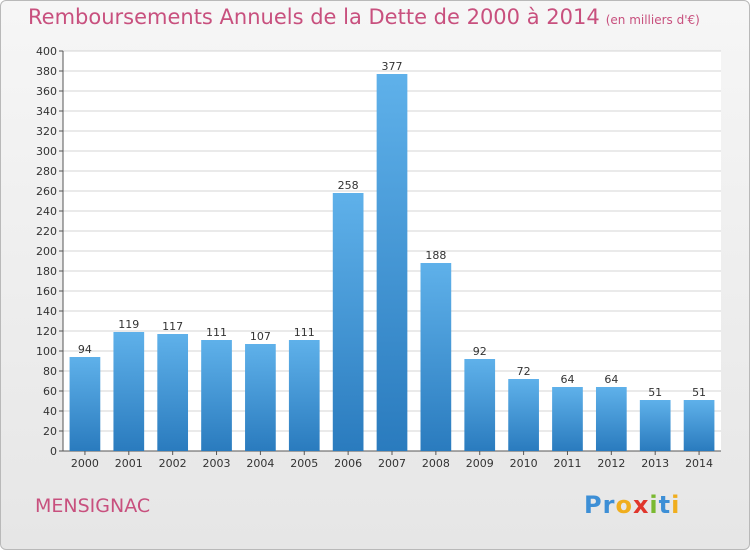 The width and height of the screenshot is (750, 550). What do you see at coordinates (46, 111) in the screenshot?
I see `y-tick-label: 340` at bounding box center [46, 111].